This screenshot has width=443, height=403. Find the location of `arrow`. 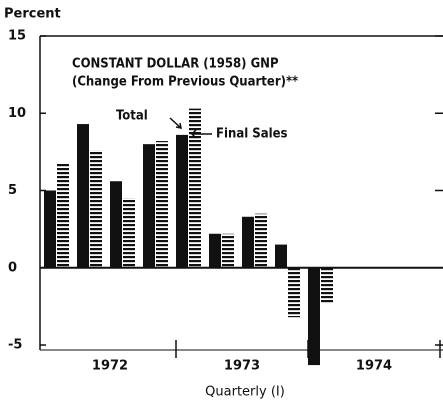

arrow is located at coordinates (175, 123).